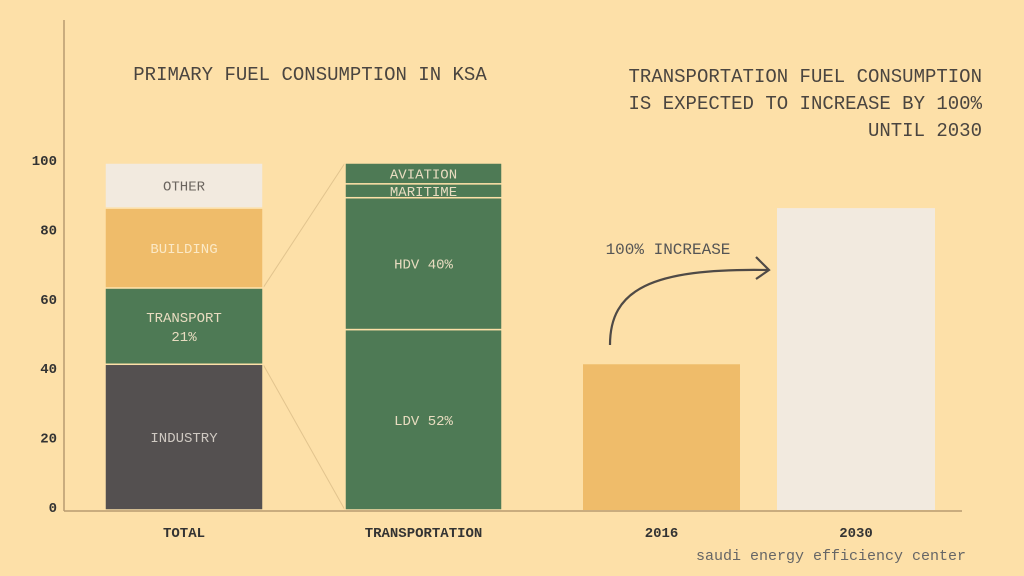  I want to click on bar-2030, so click(856, 359).